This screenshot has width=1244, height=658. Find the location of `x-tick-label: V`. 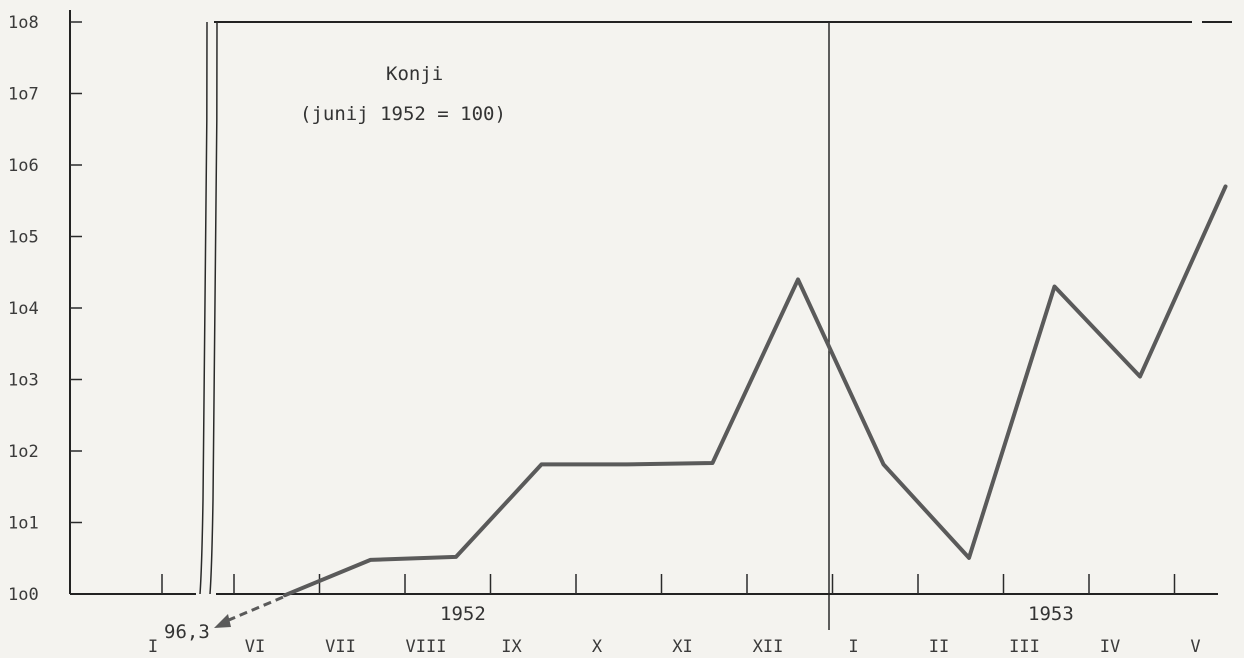

x-tick-label: V is located at coordinates (1195, 647).